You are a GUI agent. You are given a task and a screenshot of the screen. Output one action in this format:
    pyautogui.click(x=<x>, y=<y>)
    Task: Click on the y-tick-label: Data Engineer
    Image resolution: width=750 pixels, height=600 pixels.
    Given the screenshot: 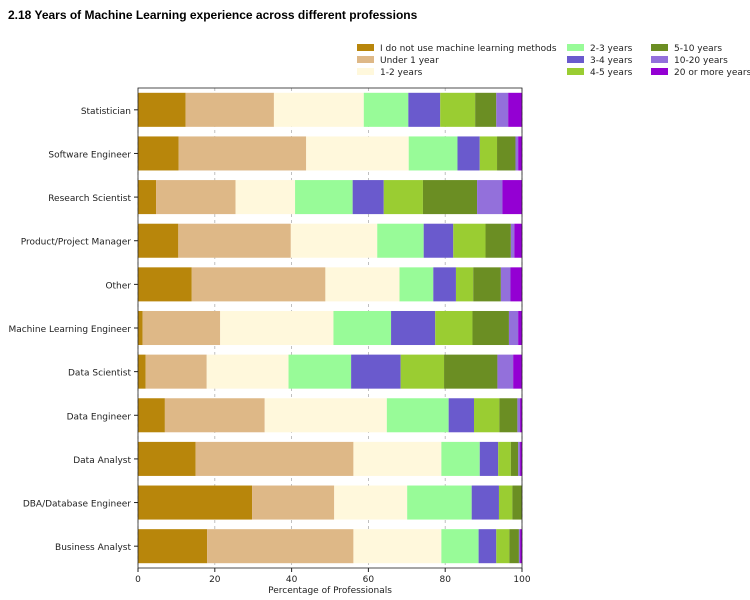 What is the action you would take?
    pyautogui.click(x=99, y=417)
    